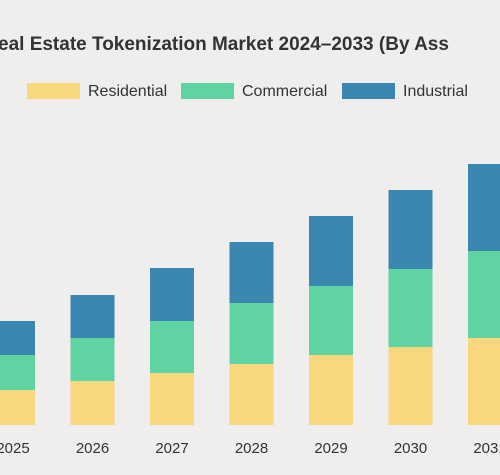 The image size is (500, 475). What do you see at coordinates (486, 448) in the screenshot?
I see `x-tick-label: 2031` at bounding box center [486, 448].